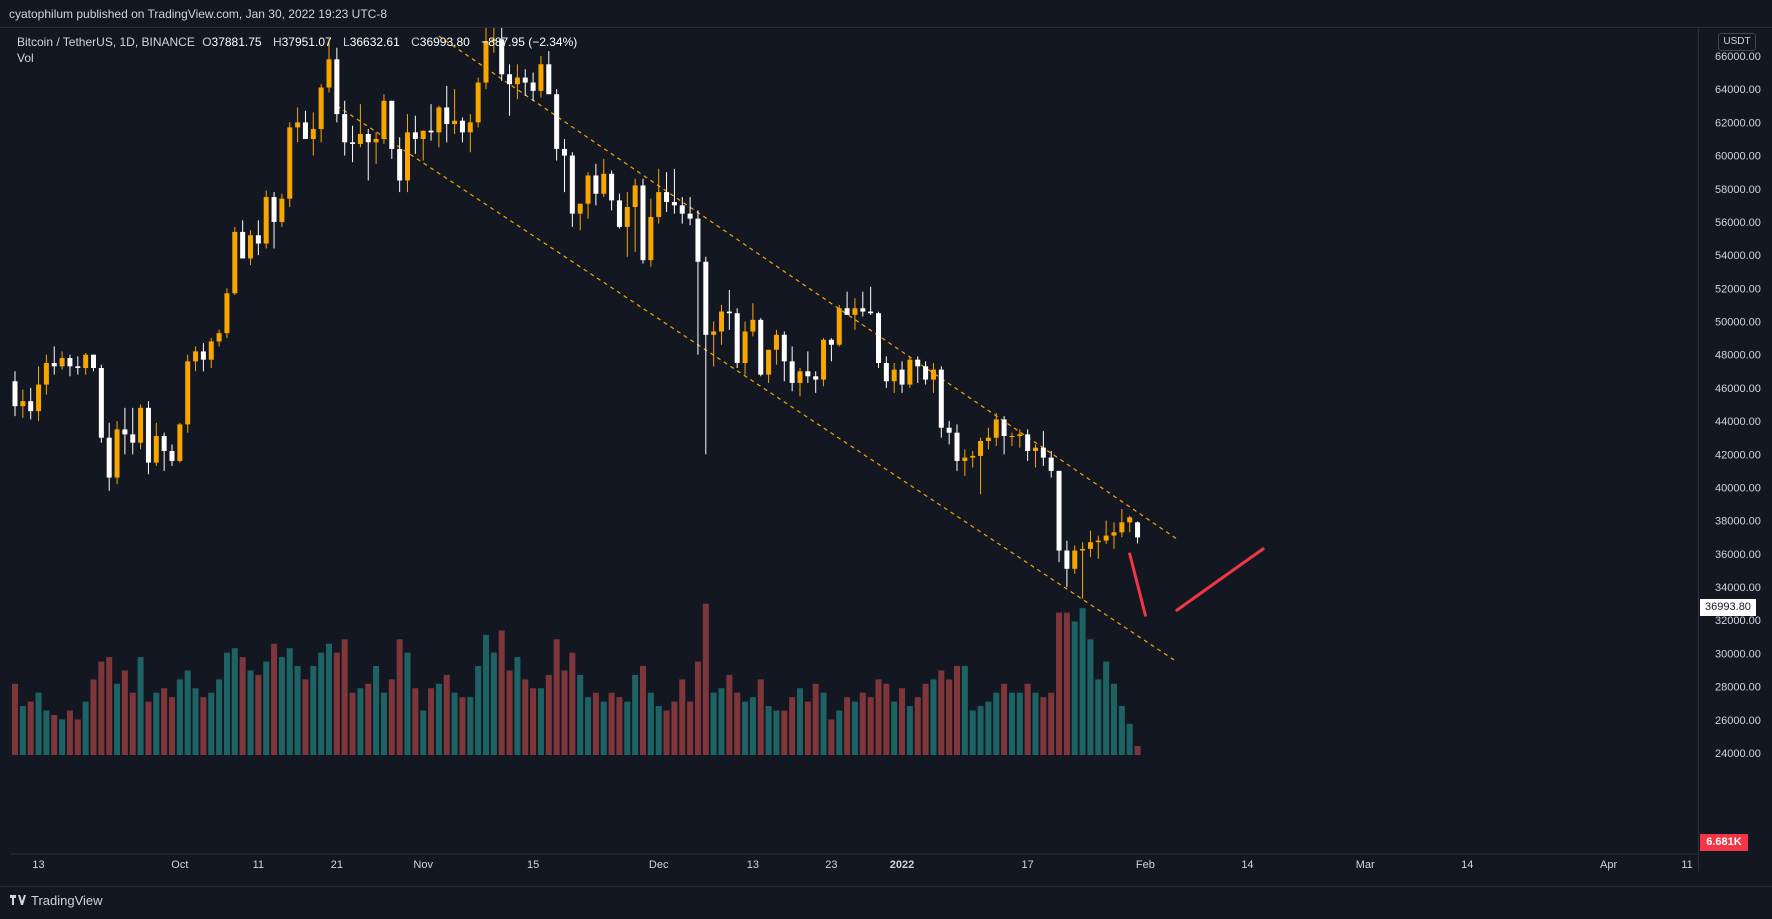  What do you see at coordinates (1196, 582) in the screenshot?
I see `annotation-drawing` at bounding box center [1196, 582].